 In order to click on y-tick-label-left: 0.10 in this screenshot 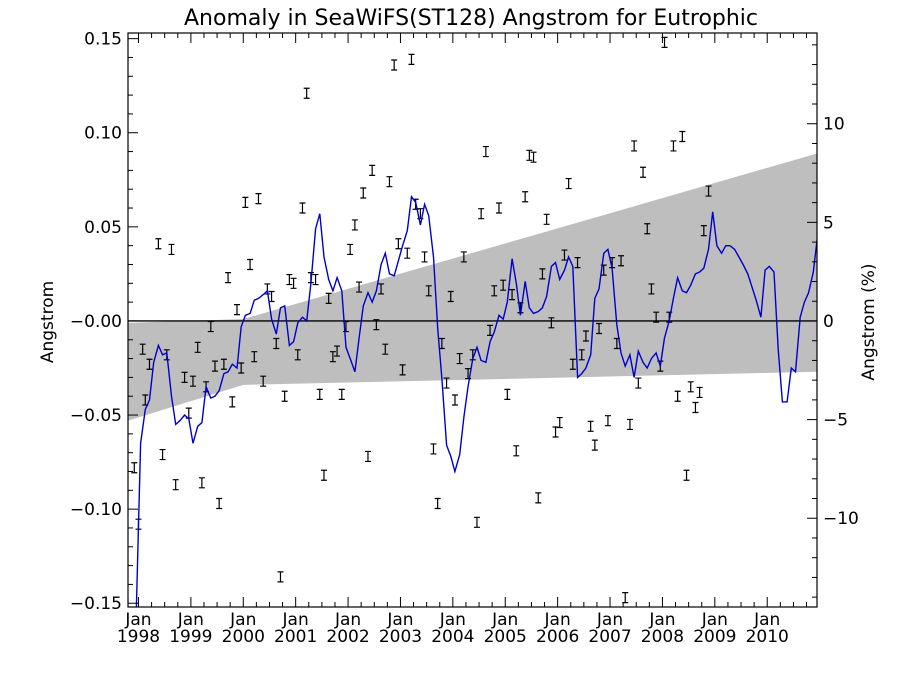, I will do `click(103, 134)`.